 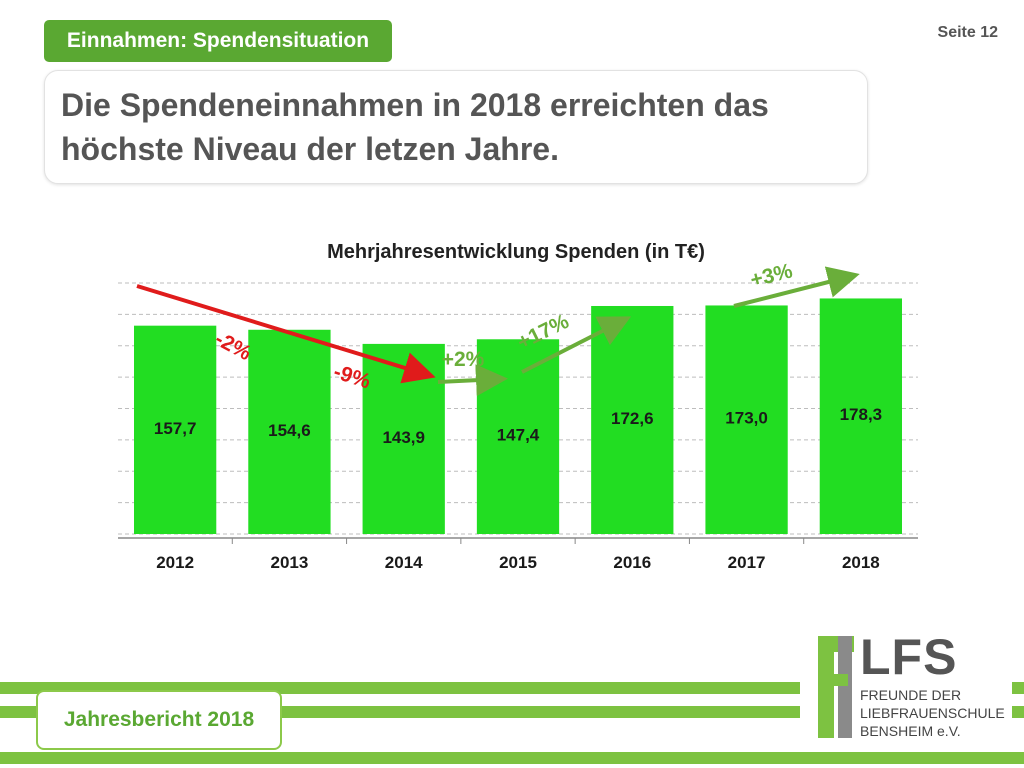 I want to click on x-tick-label: 2014, so click(x=404, y=562).